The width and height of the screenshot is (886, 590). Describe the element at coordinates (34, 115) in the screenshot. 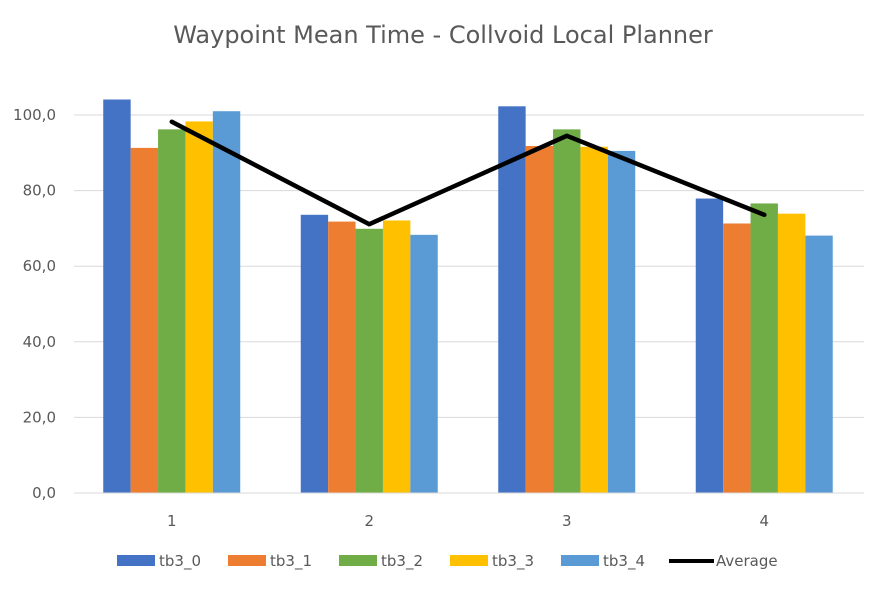

I see `y-tick-label: 100,0` at that location.